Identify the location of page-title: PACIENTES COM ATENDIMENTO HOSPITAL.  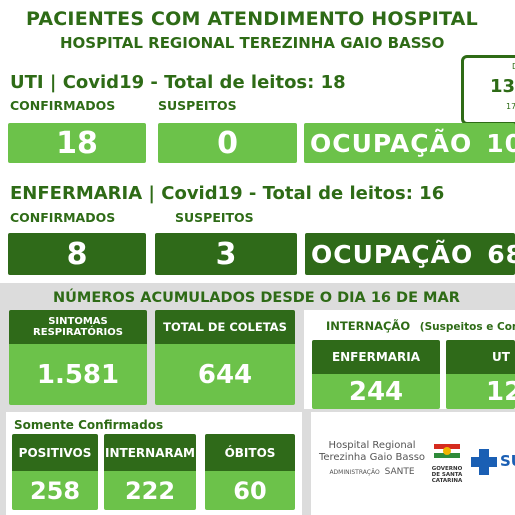
(252, 19).